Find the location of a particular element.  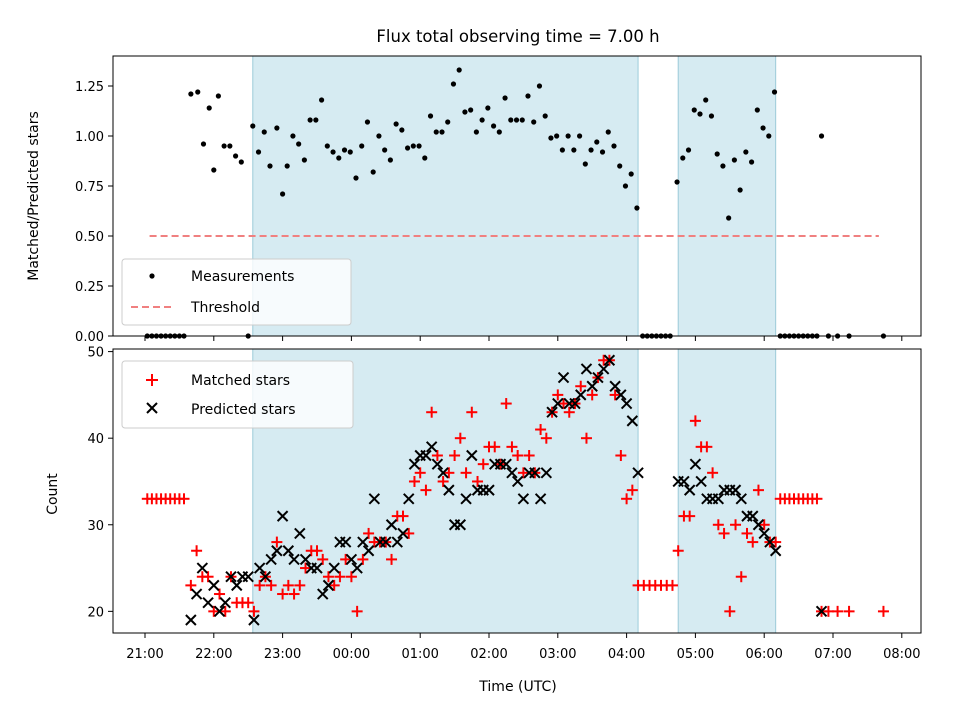

count-legend-box is located at coordinates (237, 394).